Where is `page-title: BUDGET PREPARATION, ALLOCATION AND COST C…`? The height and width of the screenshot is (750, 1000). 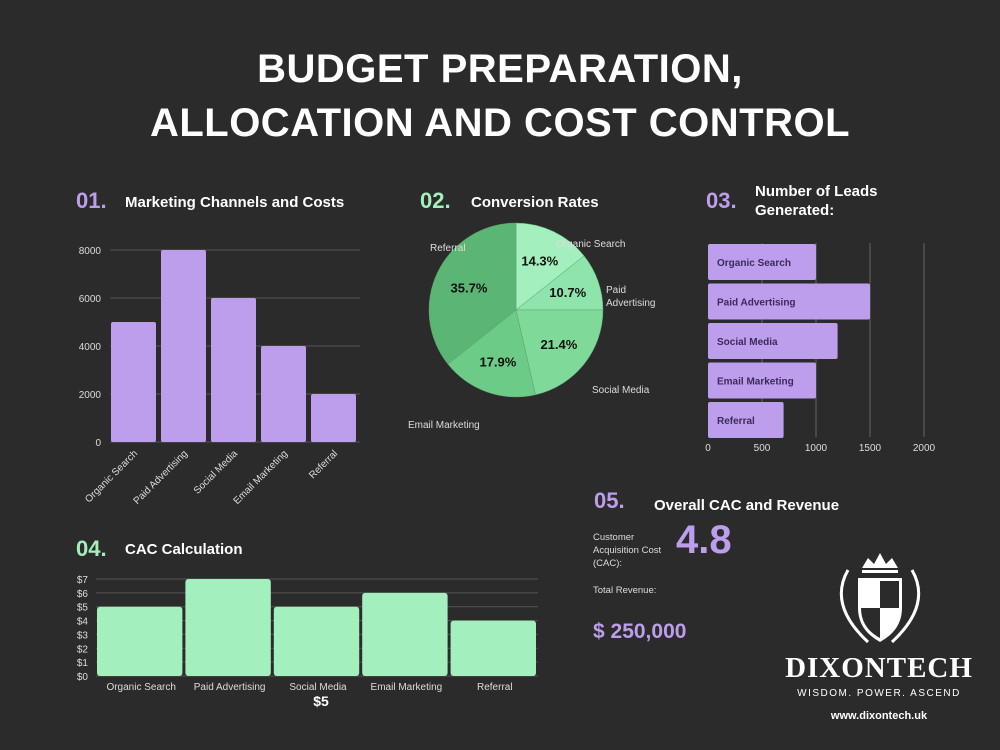
page-title: BUDGET PREPARATION, ALLOCATION AND COST C… is located at coordinates (500, 96).